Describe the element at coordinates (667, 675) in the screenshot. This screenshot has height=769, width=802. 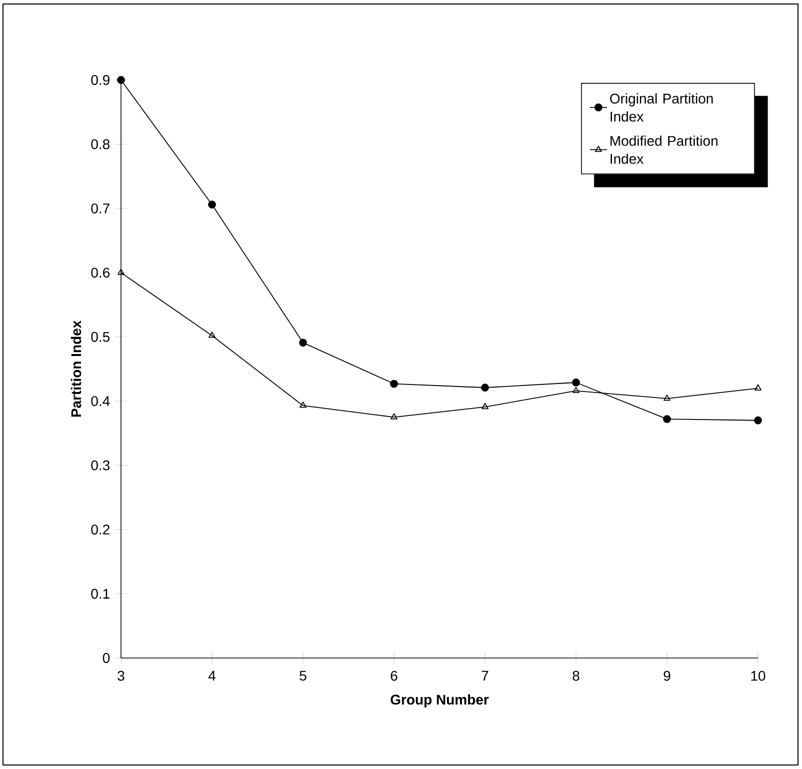
I see `x-tick-label: 9` at that location.